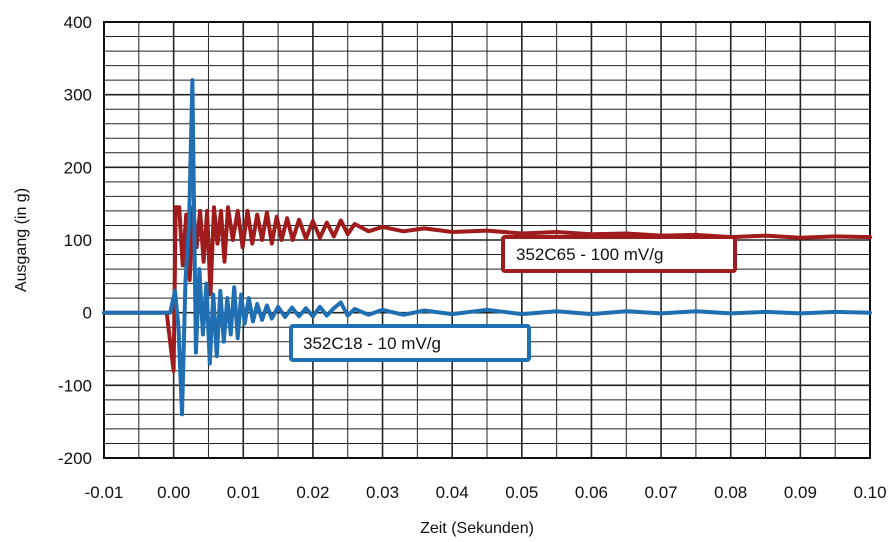  Describe the element at coordinates (21, 240) in the screenshot. I see `y-axis-title: Ausgang (in g)` at that location.